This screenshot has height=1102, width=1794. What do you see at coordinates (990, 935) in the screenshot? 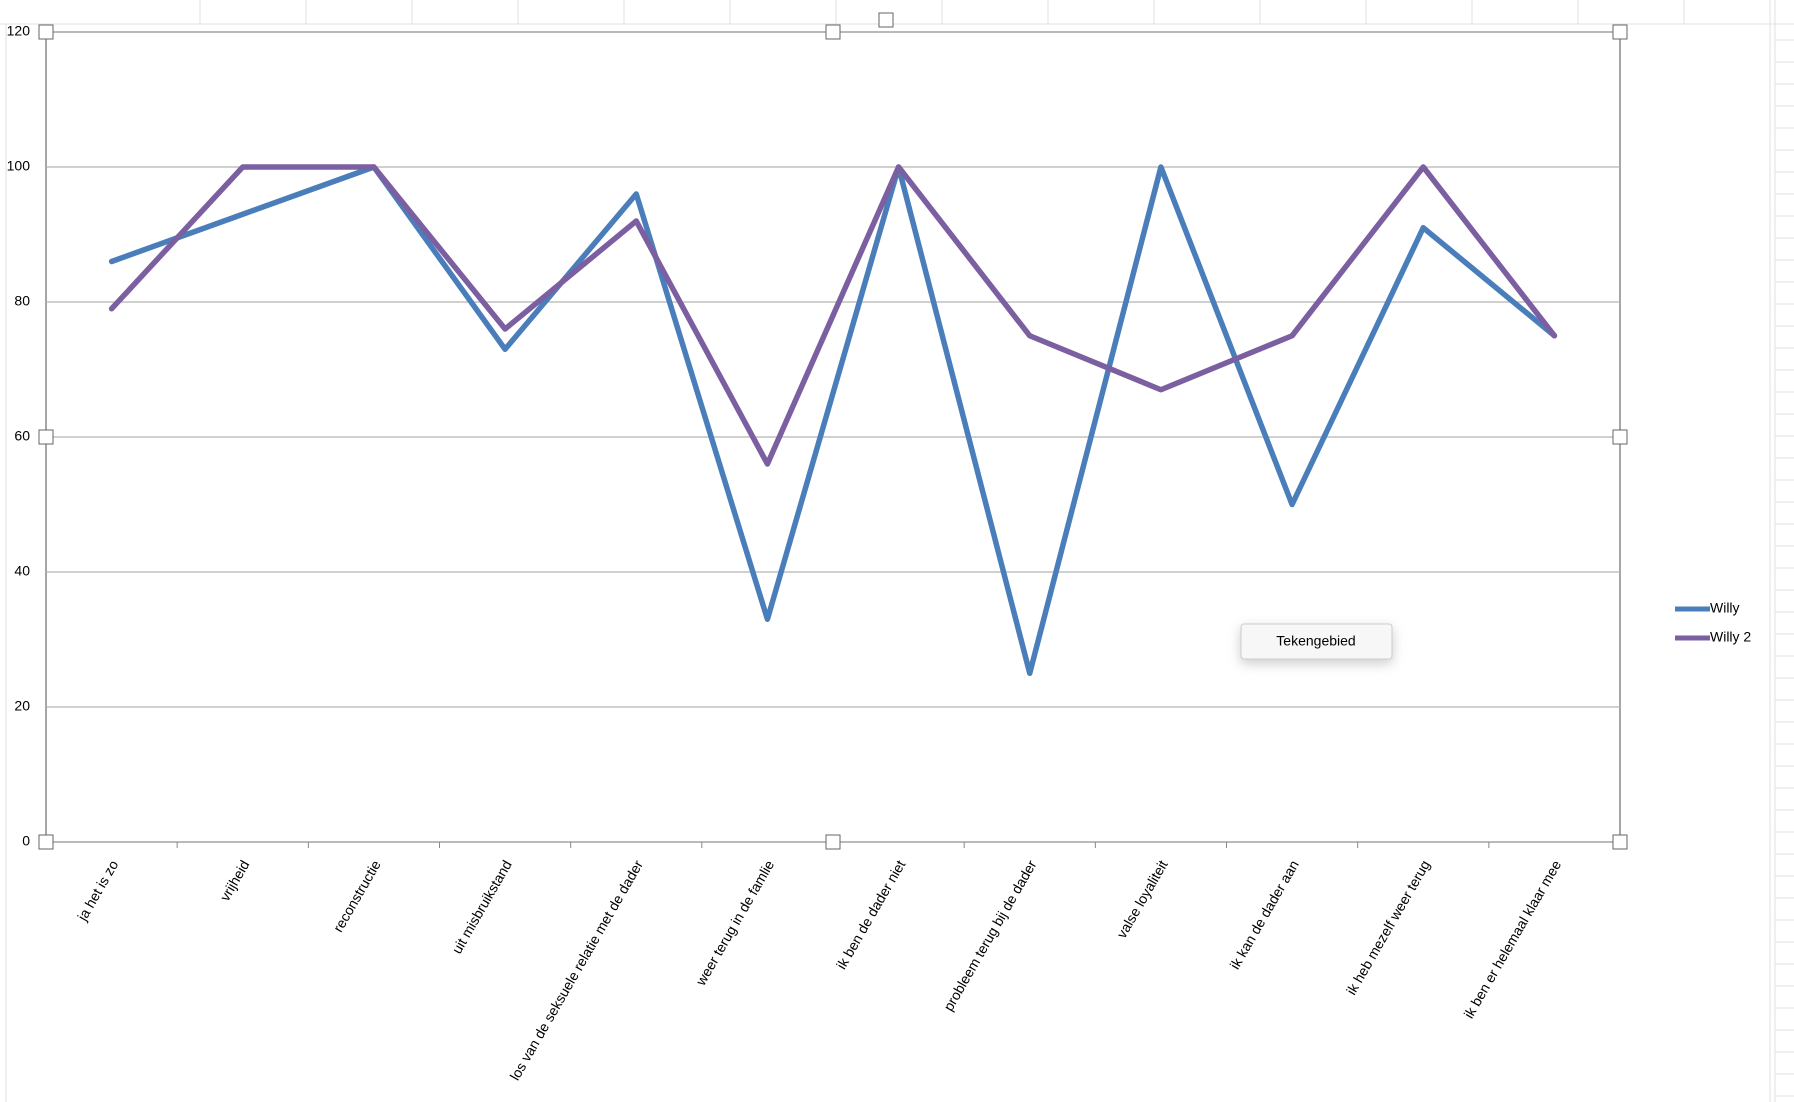
I see `x-tick-label: probleem terug bij de dader` at bounding box center [990, 935].